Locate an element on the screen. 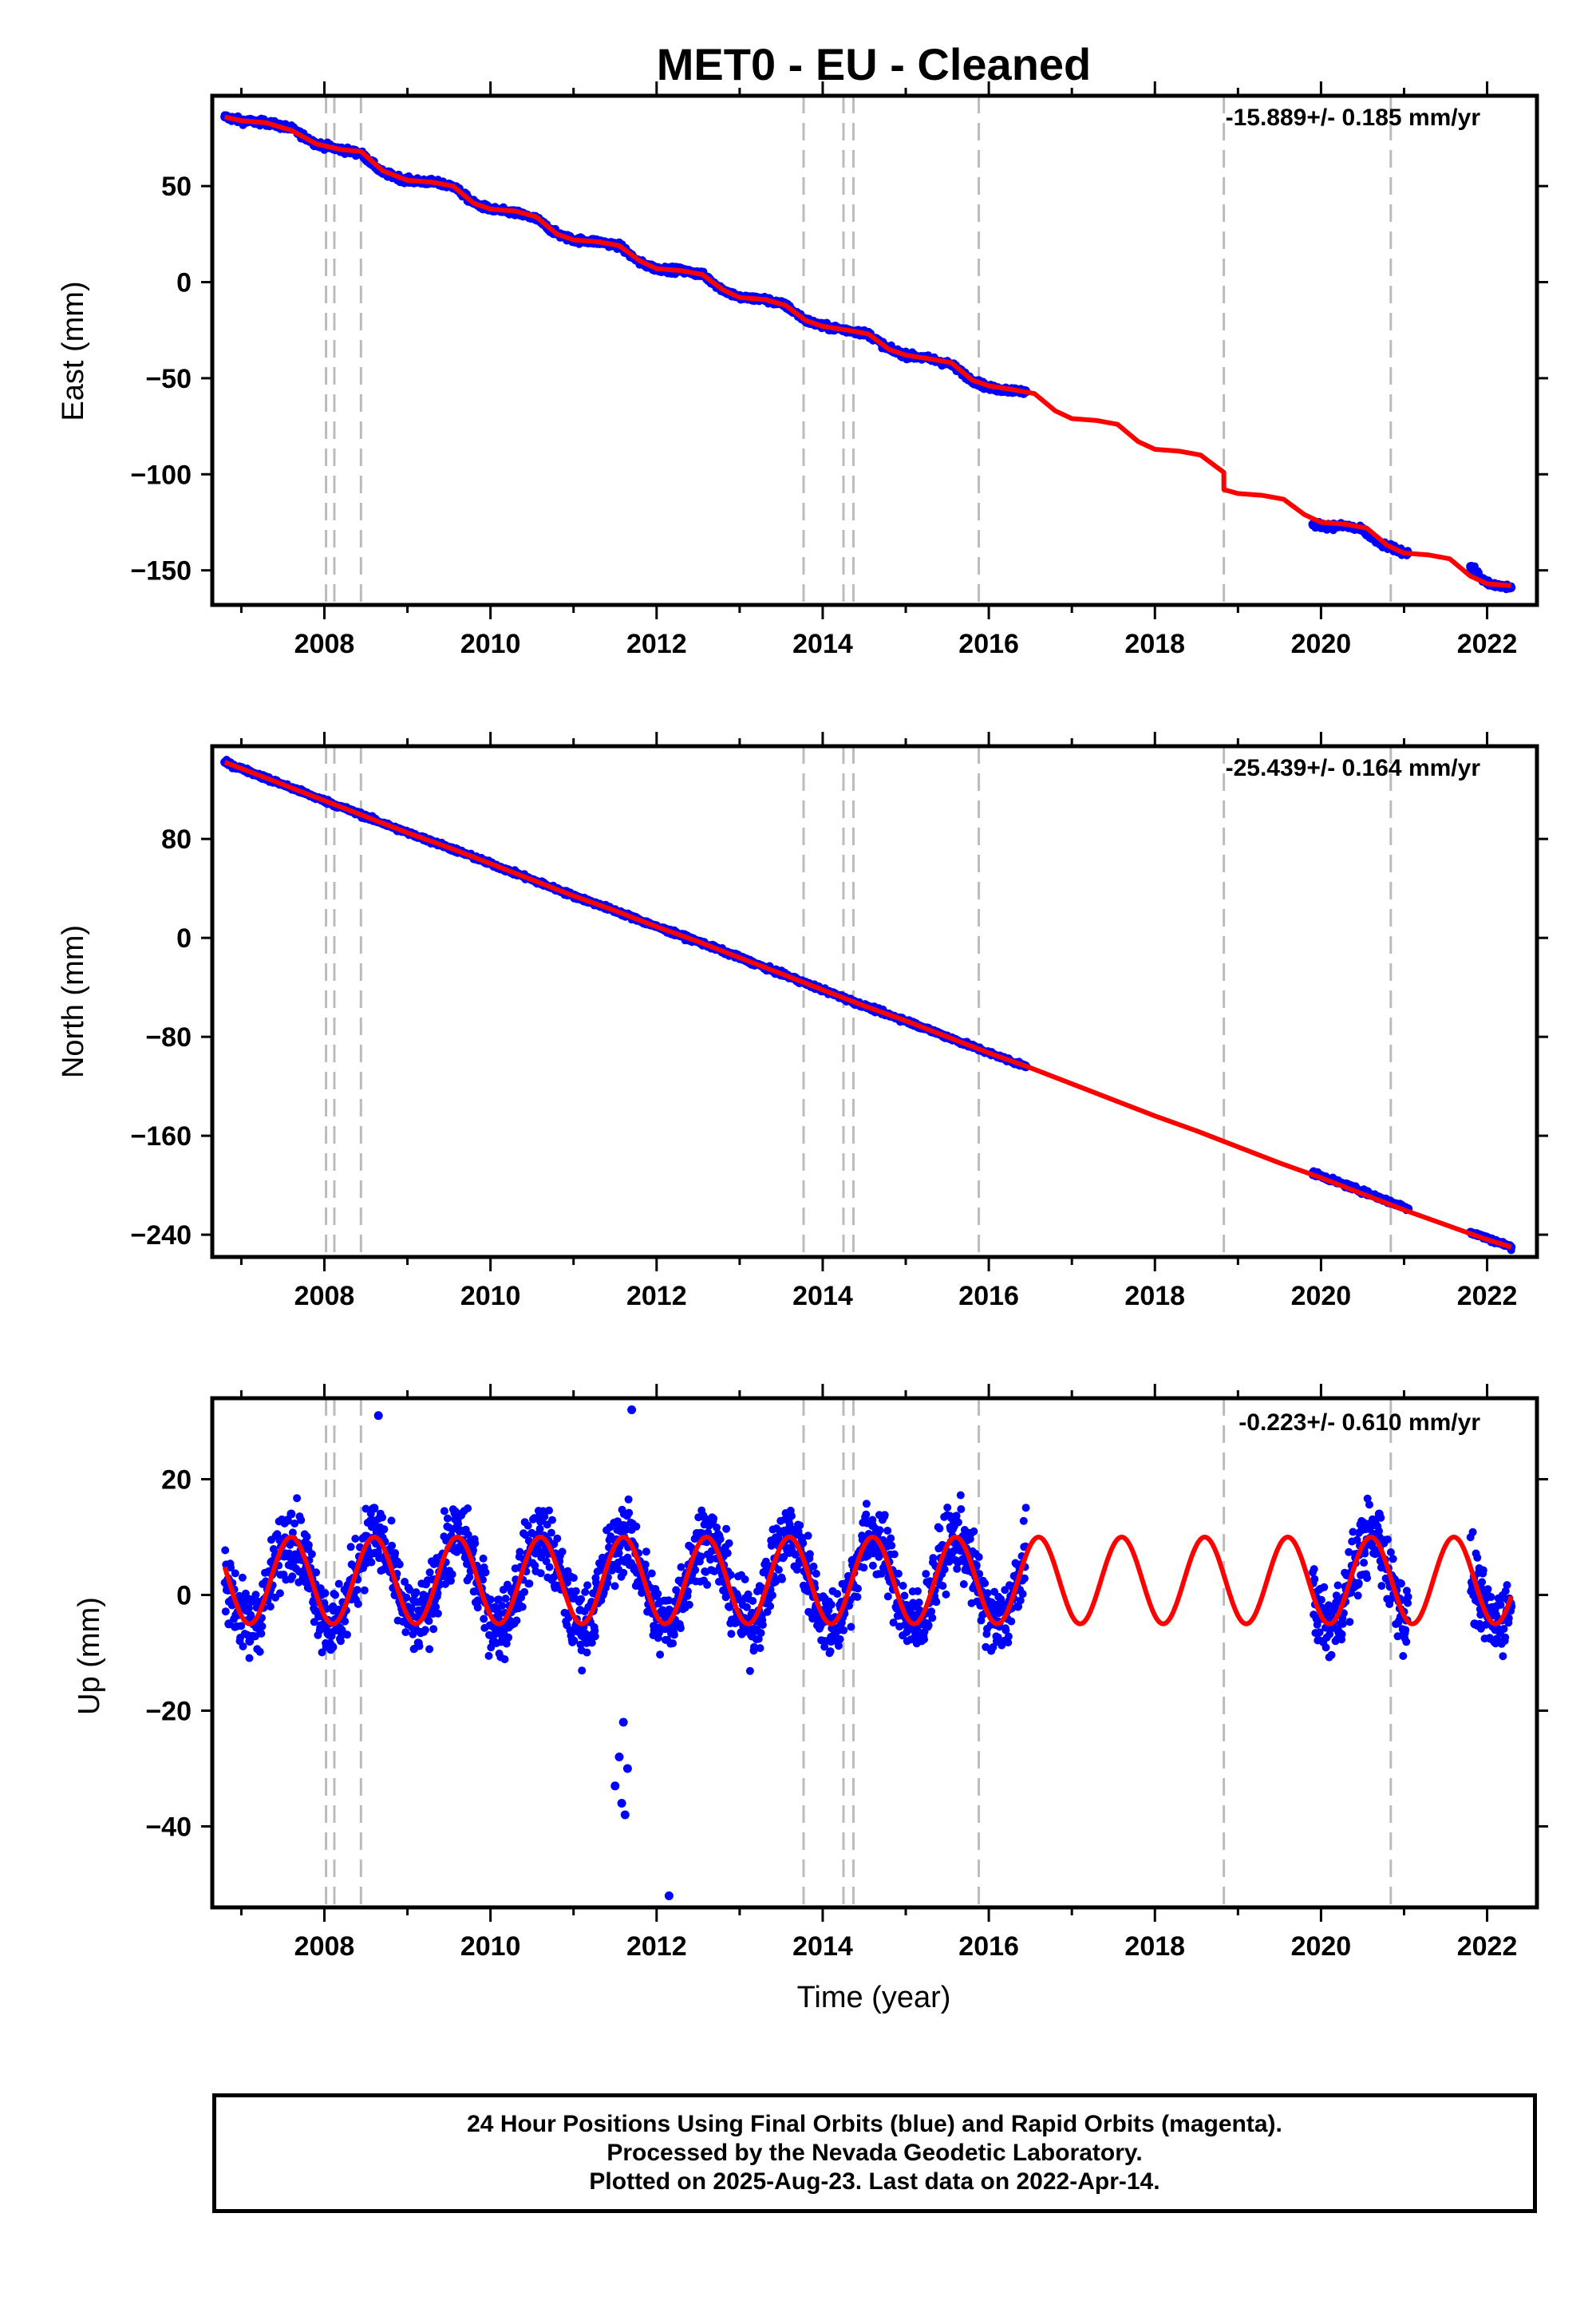 This screenshot has width=1596, height=2316. east-ytick-label: −50 is located at coordinates (168, 379).